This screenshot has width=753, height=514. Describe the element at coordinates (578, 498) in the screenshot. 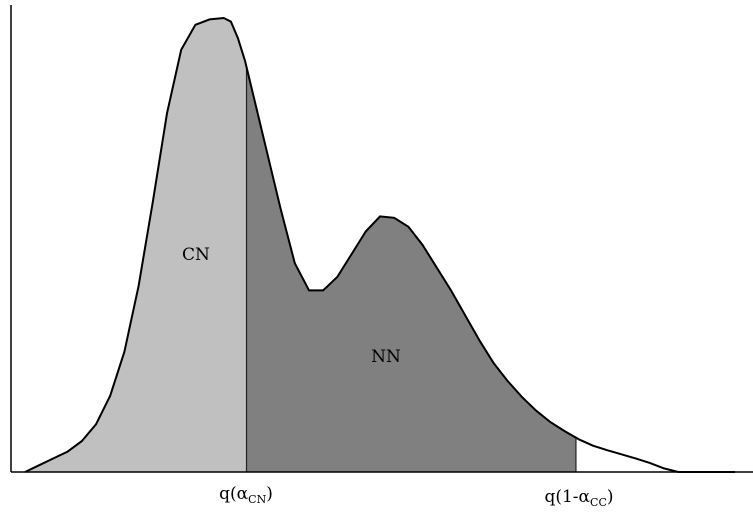

I see `tick-label-q-1-alpha-cc: q(1-αCC)` at that location.